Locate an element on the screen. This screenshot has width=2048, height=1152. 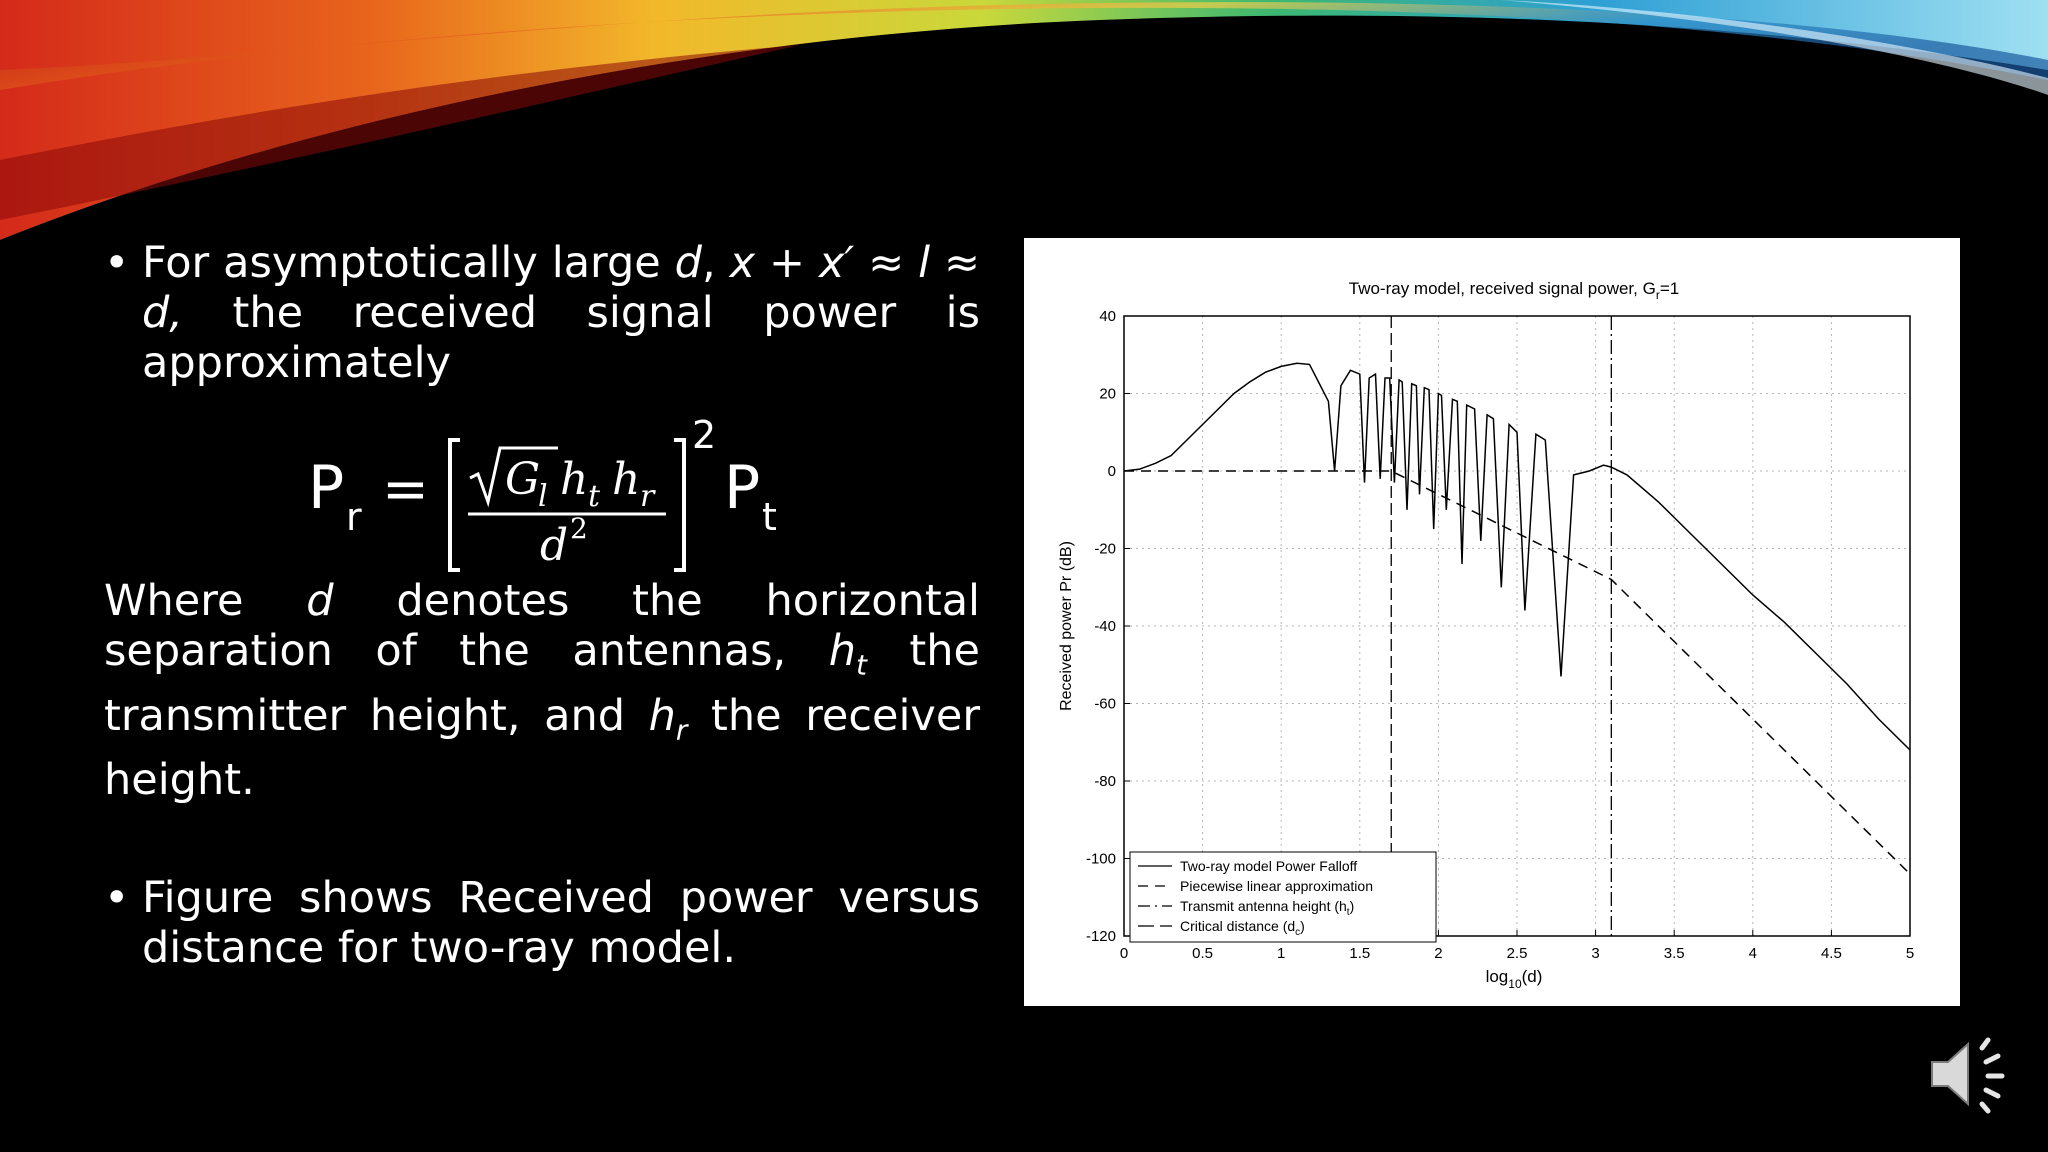
x-tick-label: 0 is located at coordinates (1124, 953).